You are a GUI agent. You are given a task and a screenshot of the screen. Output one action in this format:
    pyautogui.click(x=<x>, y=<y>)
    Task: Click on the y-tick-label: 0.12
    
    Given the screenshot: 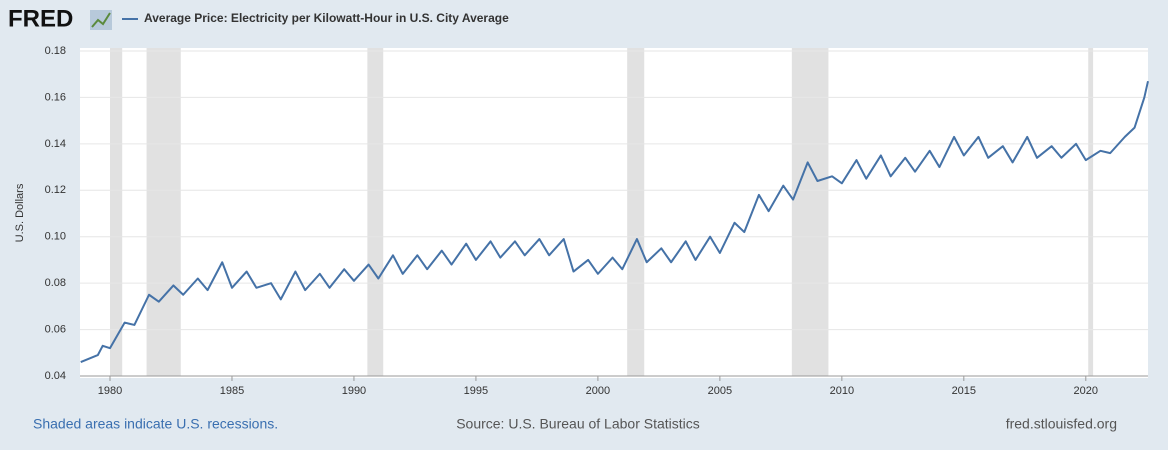 What is the action you would take?
    pyautogui.click(x=55, y=190)
    